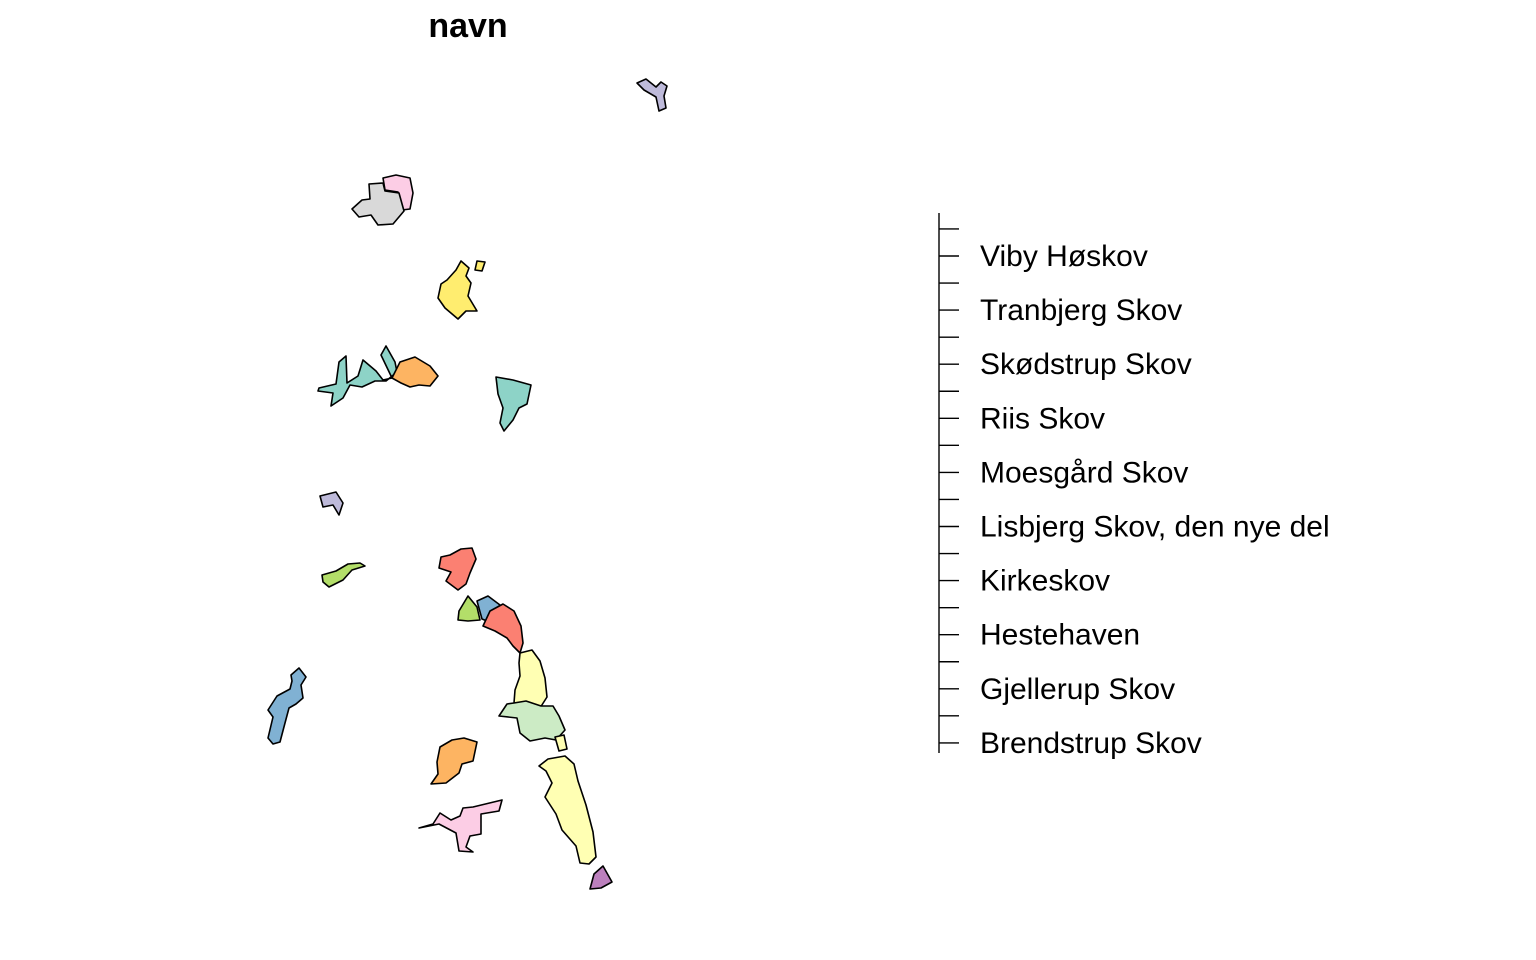  Describe the element at coordinates (457, 290) in the screenshot. I see `forest-polygon-yellow` at that location.